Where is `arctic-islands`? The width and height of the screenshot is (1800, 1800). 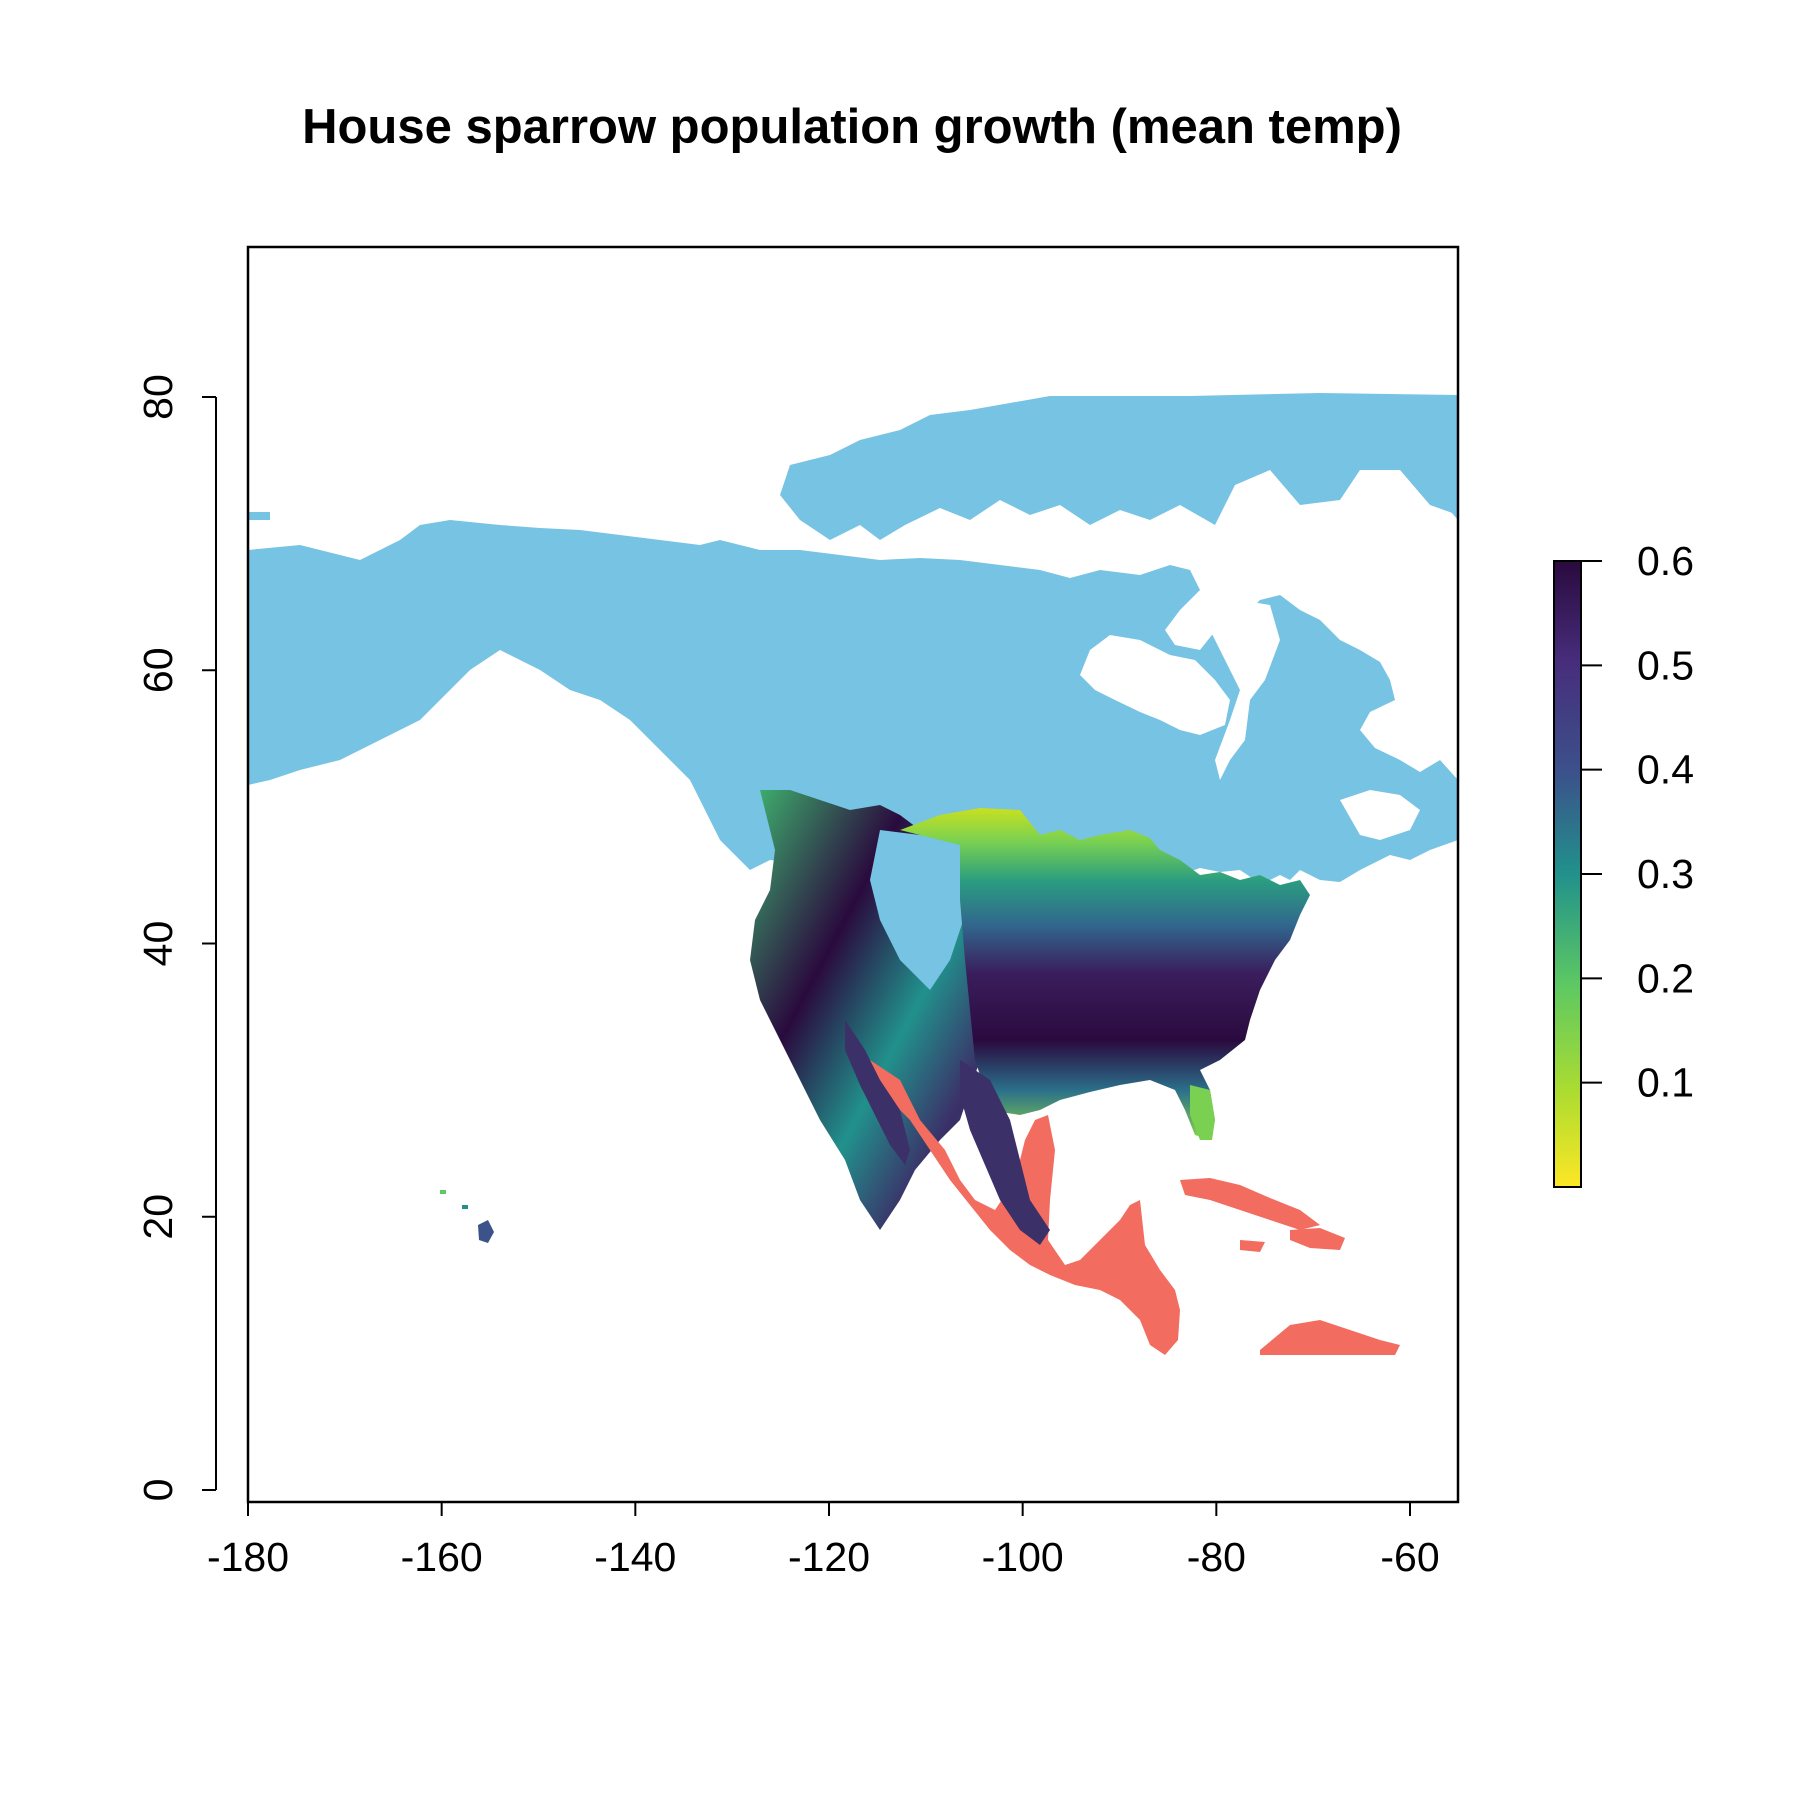
arctic-islands is located at coordinates (1119, 466).